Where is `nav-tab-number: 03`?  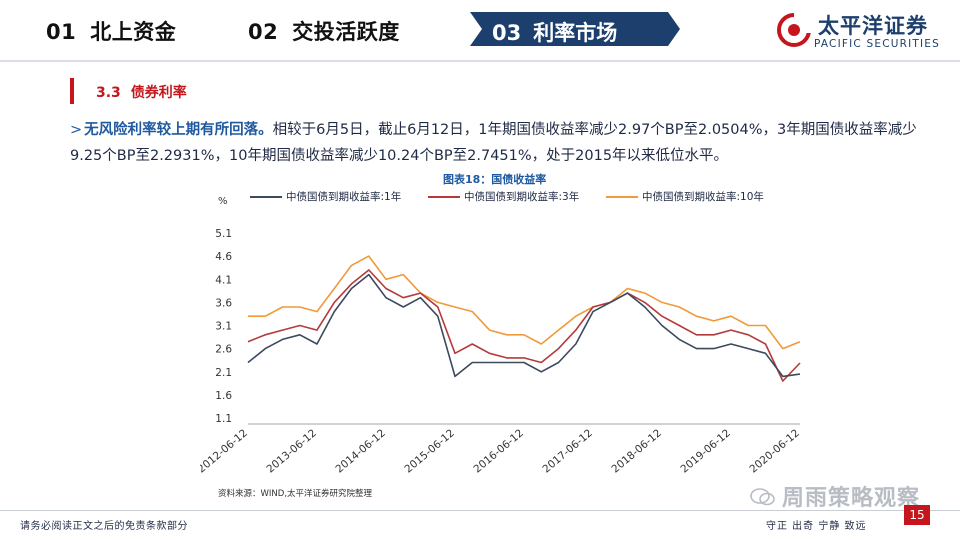 nav-tab-number: 03 is located at coordinates (507, 33).